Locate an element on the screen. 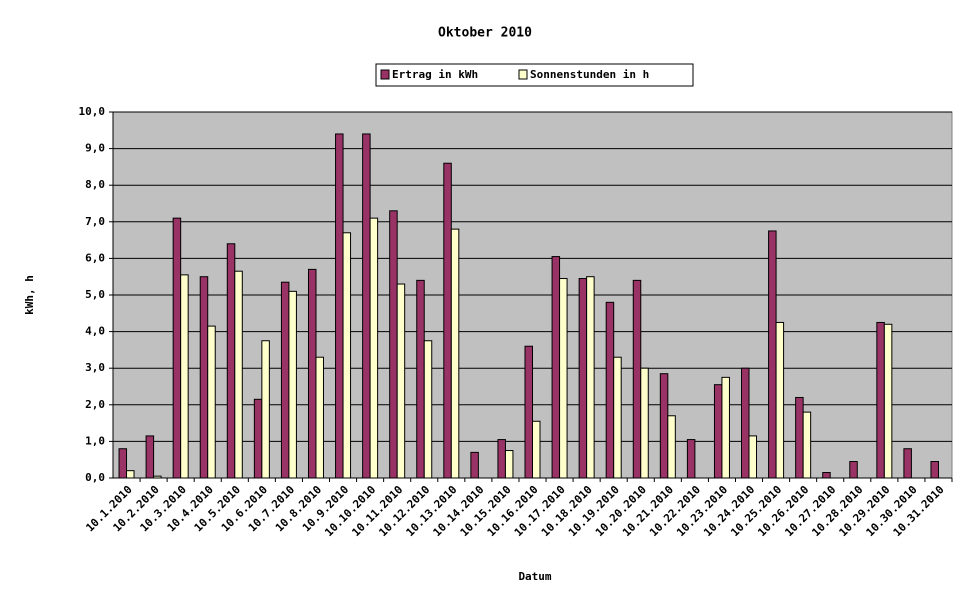 This screenshot has height=605, width=971. y-tick-label: 1,0 is located at coordinates (95, 440).